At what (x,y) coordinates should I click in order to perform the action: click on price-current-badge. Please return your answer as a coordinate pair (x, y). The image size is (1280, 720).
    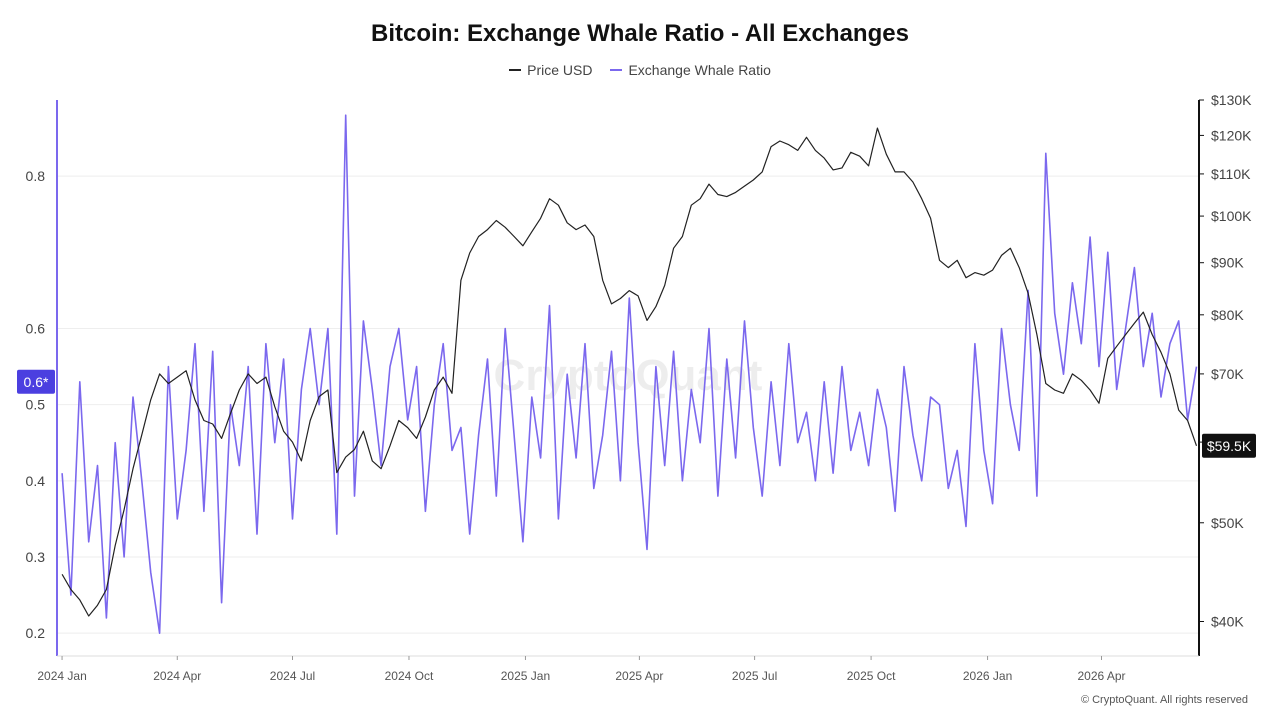
    Looking at the image, I should click on (1229, 445).